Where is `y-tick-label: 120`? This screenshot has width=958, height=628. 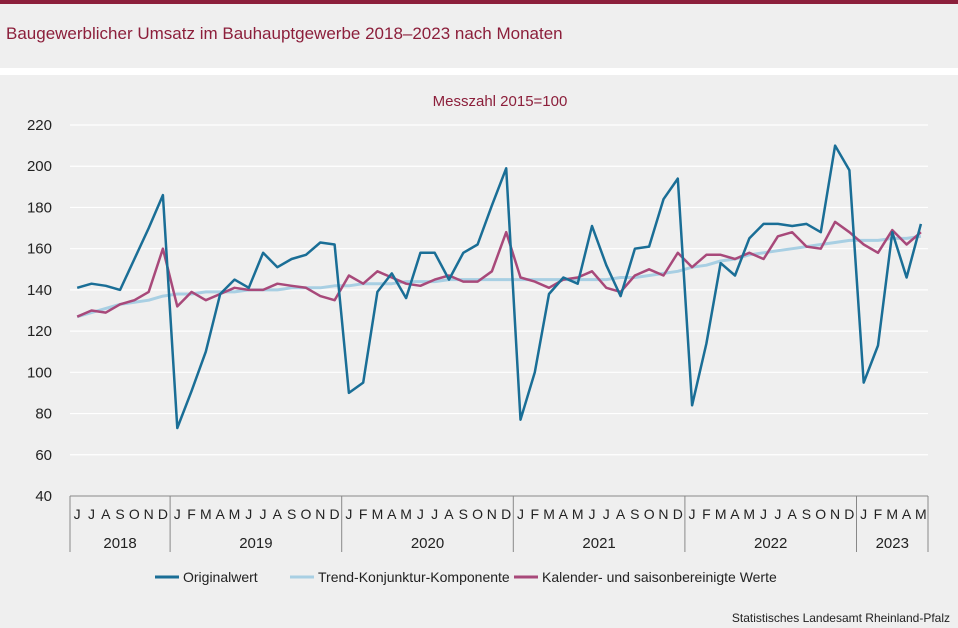
y-tick-label: 120 is located at coordinates (39, 331).